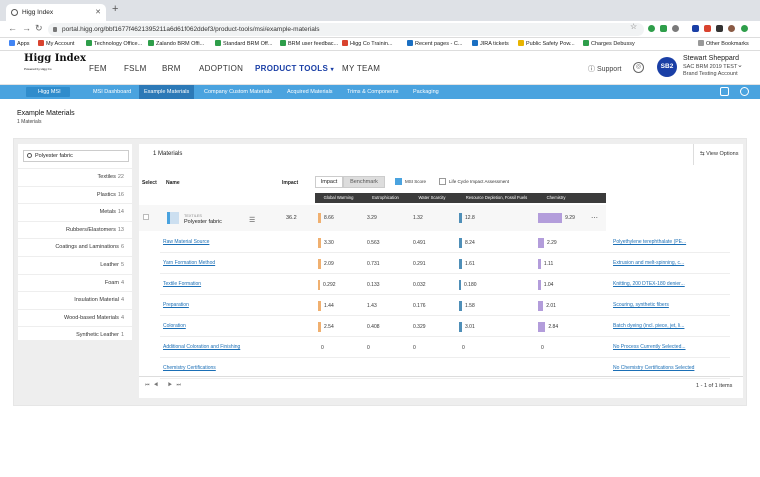  What do you see at coordinates (75, 334) in the screenshot?
I see `category-item: Synthetic Leather 1` at bounding box center [75, 334].